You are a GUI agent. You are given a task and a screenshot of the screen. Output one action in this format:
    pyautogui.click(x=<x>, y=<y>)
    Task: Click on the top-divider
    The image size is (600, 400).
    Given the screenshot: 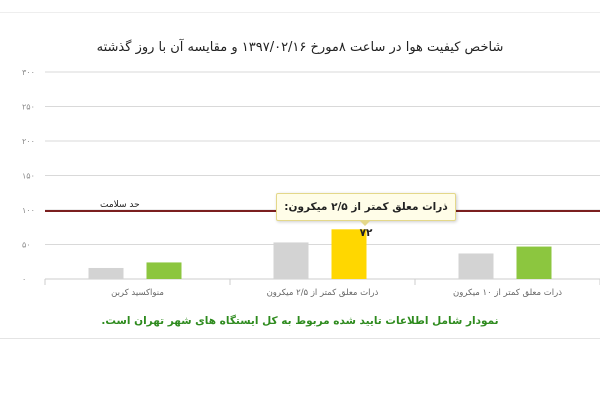 What is the action you would take?
    pyautogui.click(x=300, y=12)
    